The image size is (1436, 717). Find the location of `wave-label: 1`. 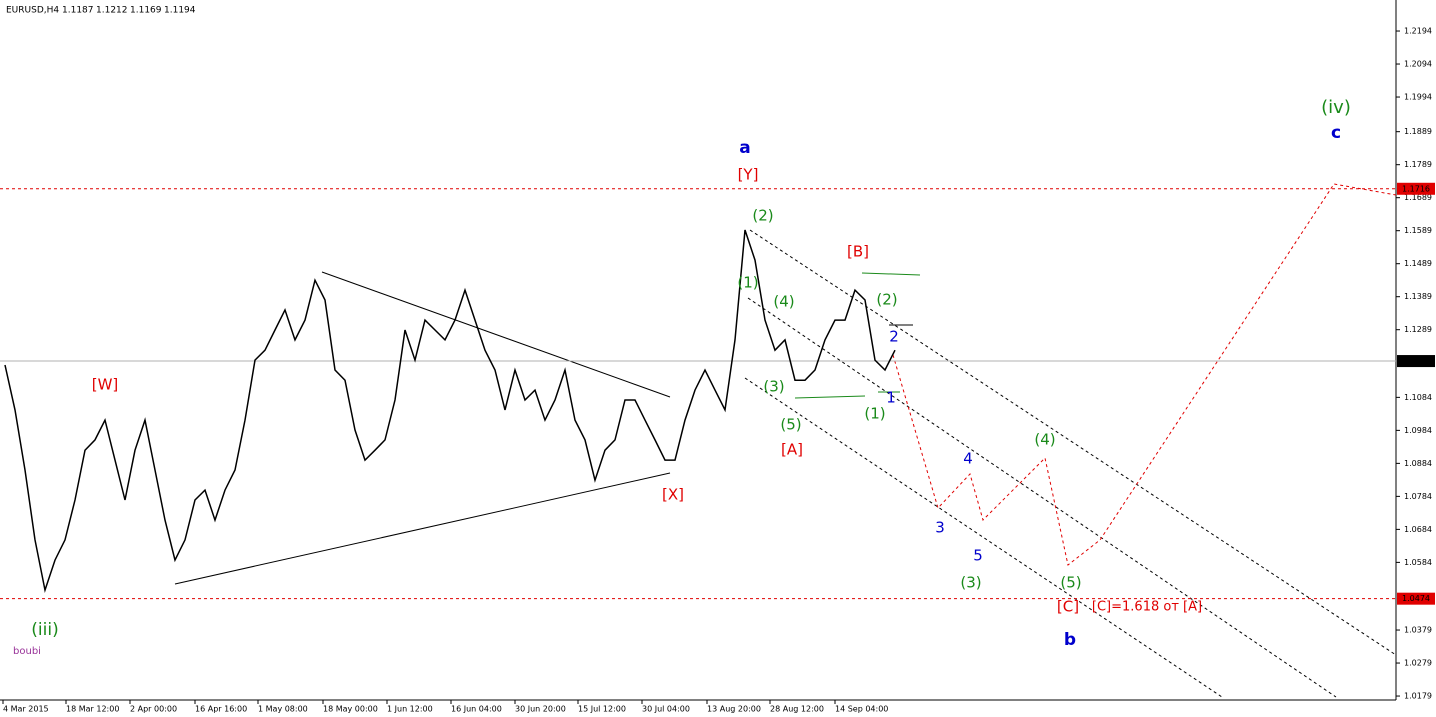

wave-label: 1 is located at coordinates (891, 398).